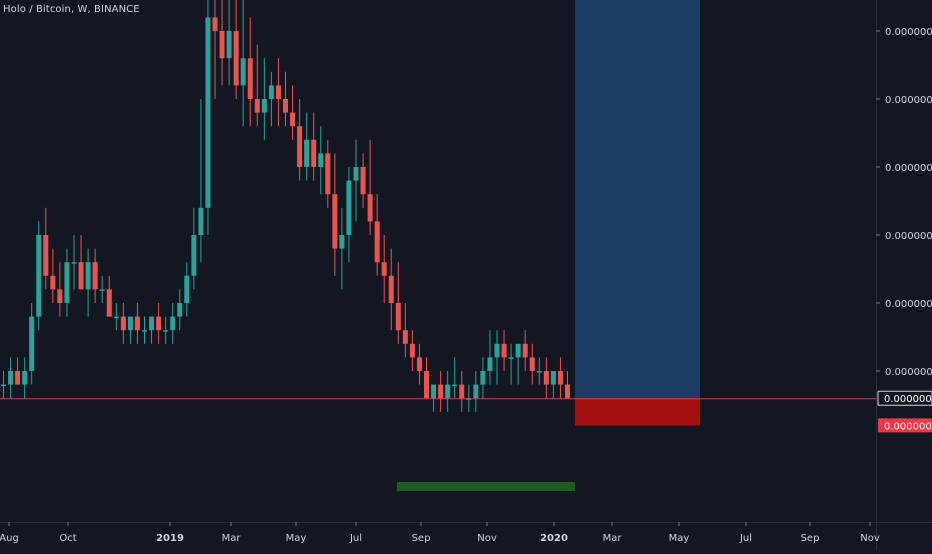  What do you see at coordinates (908, 372) in the screenshot?
I see `y-tick-label: 0.00000010` at bounding box center [908, 372].